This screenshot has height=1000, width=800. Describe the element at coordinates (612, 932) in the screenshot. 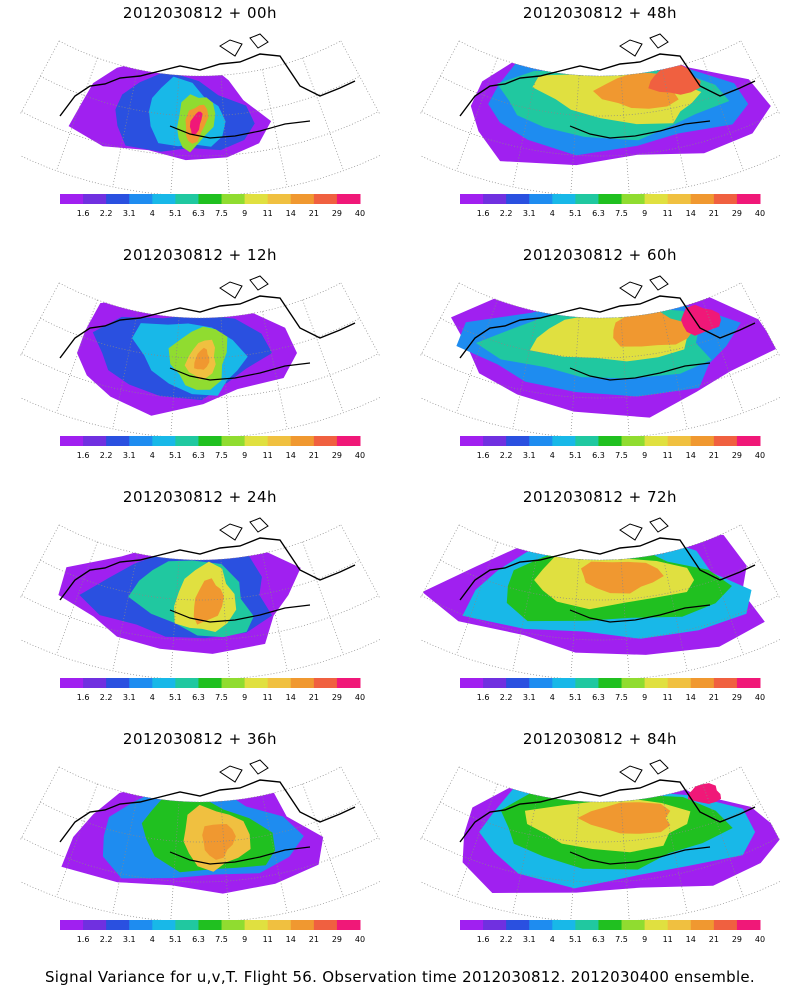

I see `colorbar: 1.6 2.2 3.1 4 5.1 6.3 7.5 9 11 14 21 29 40` at that location.